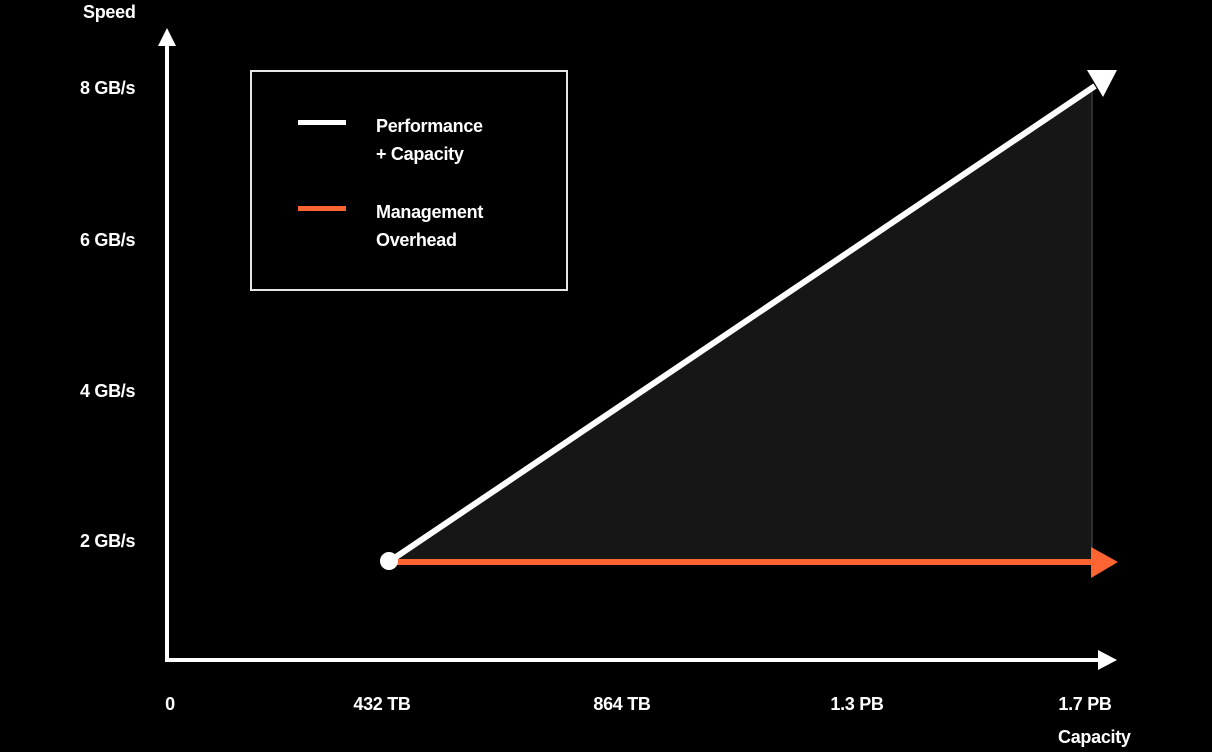  Describe the element at coordinates (1094, 737) in the screenshot. I see `x-axis-title: Capacity` at that location.